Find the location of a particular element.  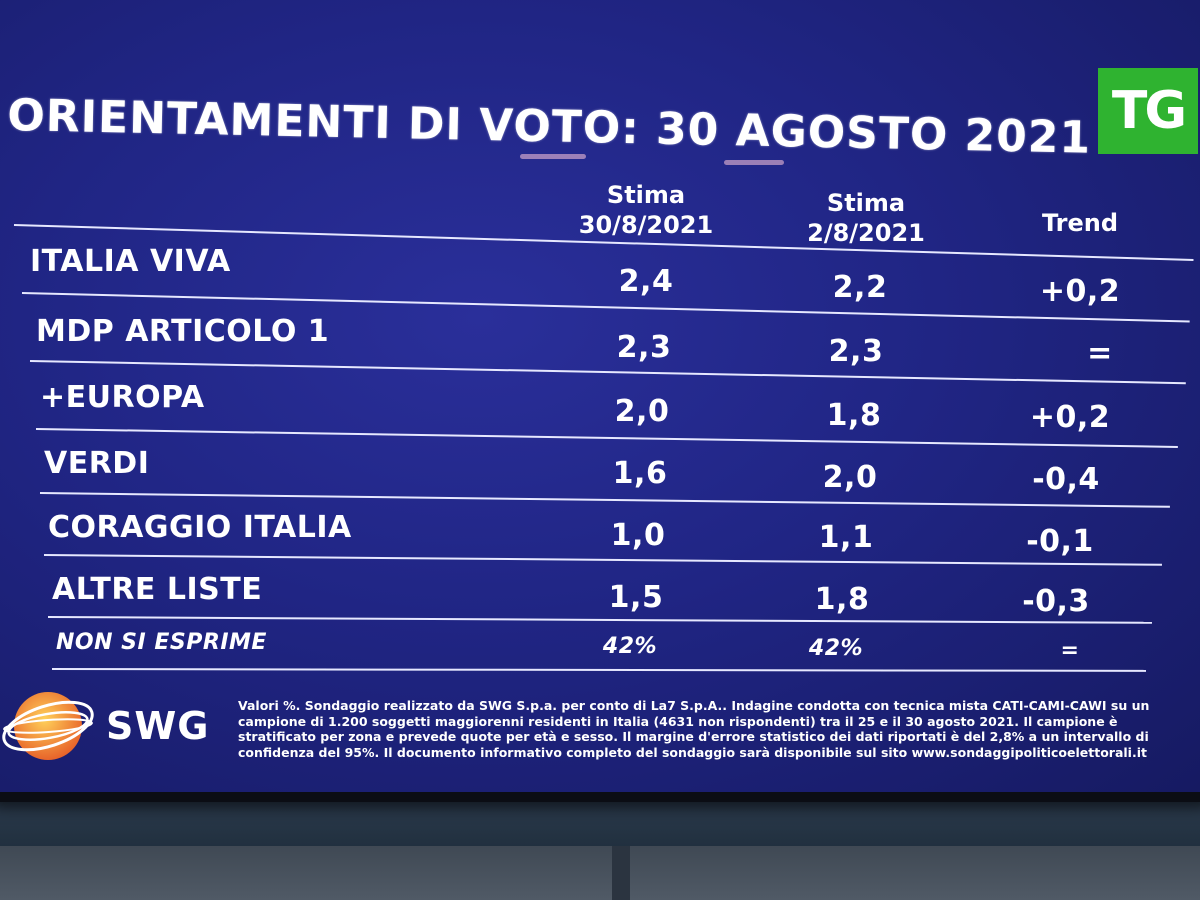

value-previous: 42% is located at coordinates (836, 648).